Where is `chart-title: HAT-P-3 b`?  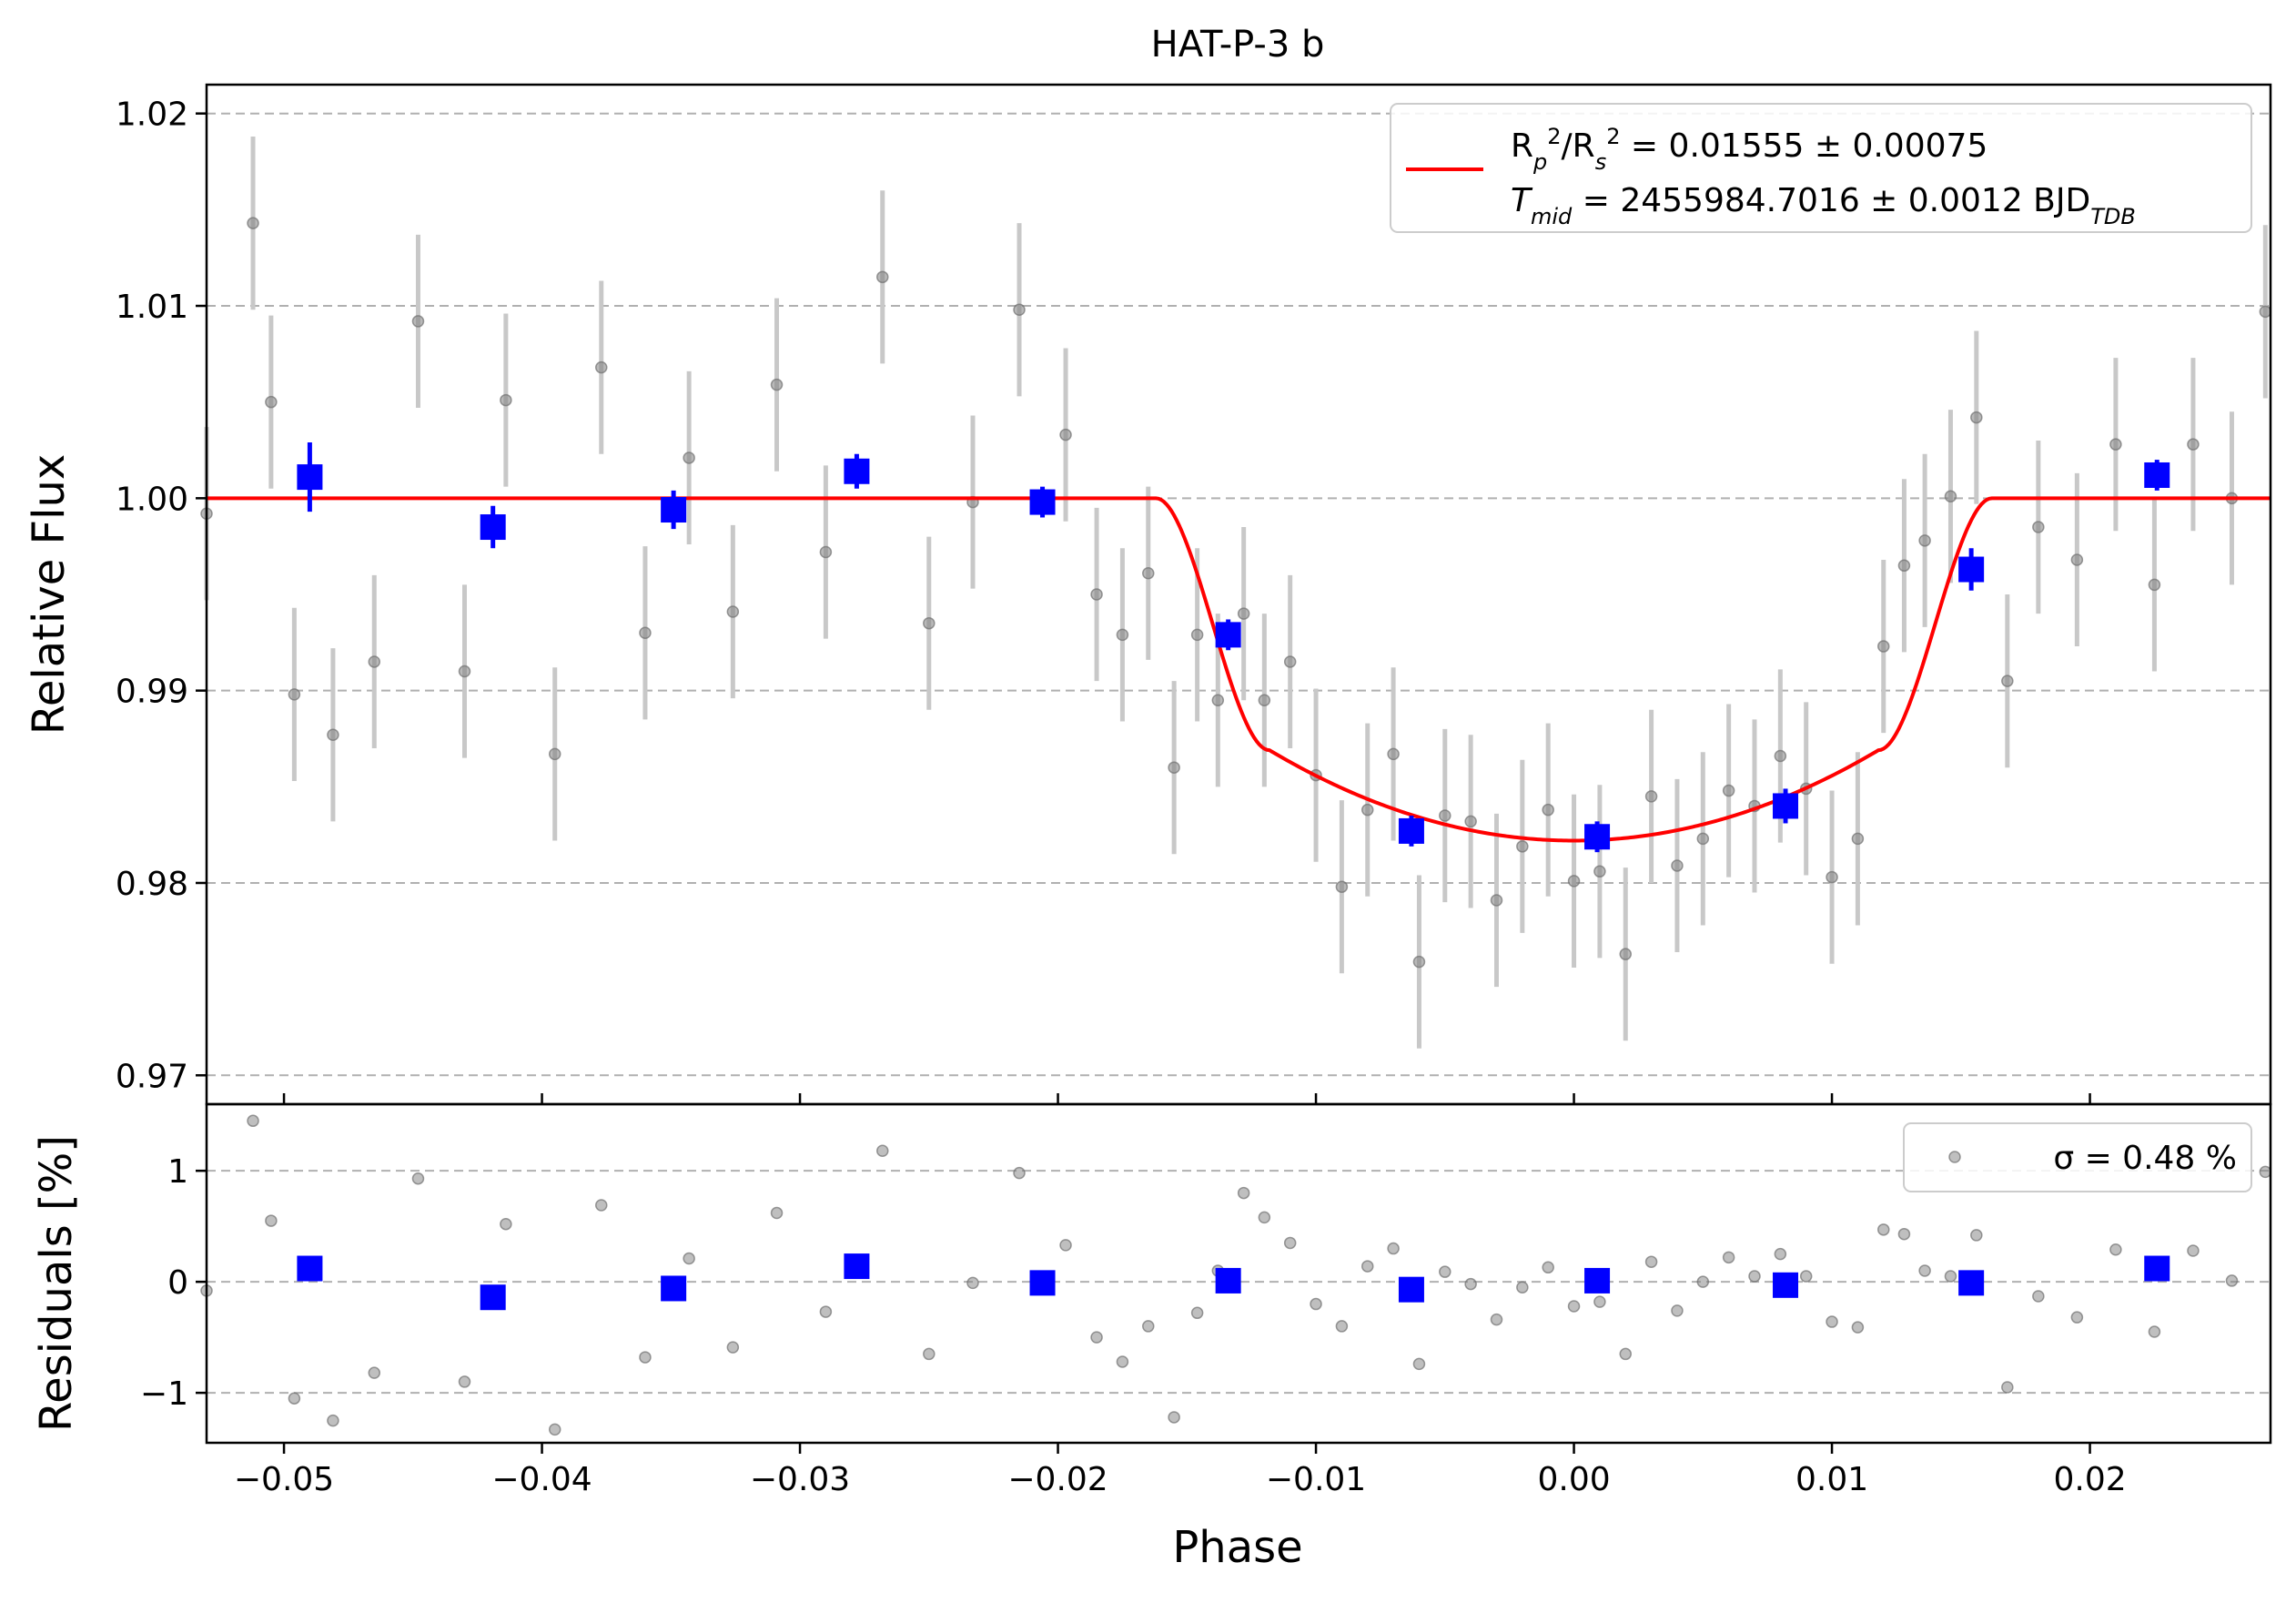 chart-title: HAT-P-3 b is located at coordinates (1238, 45).